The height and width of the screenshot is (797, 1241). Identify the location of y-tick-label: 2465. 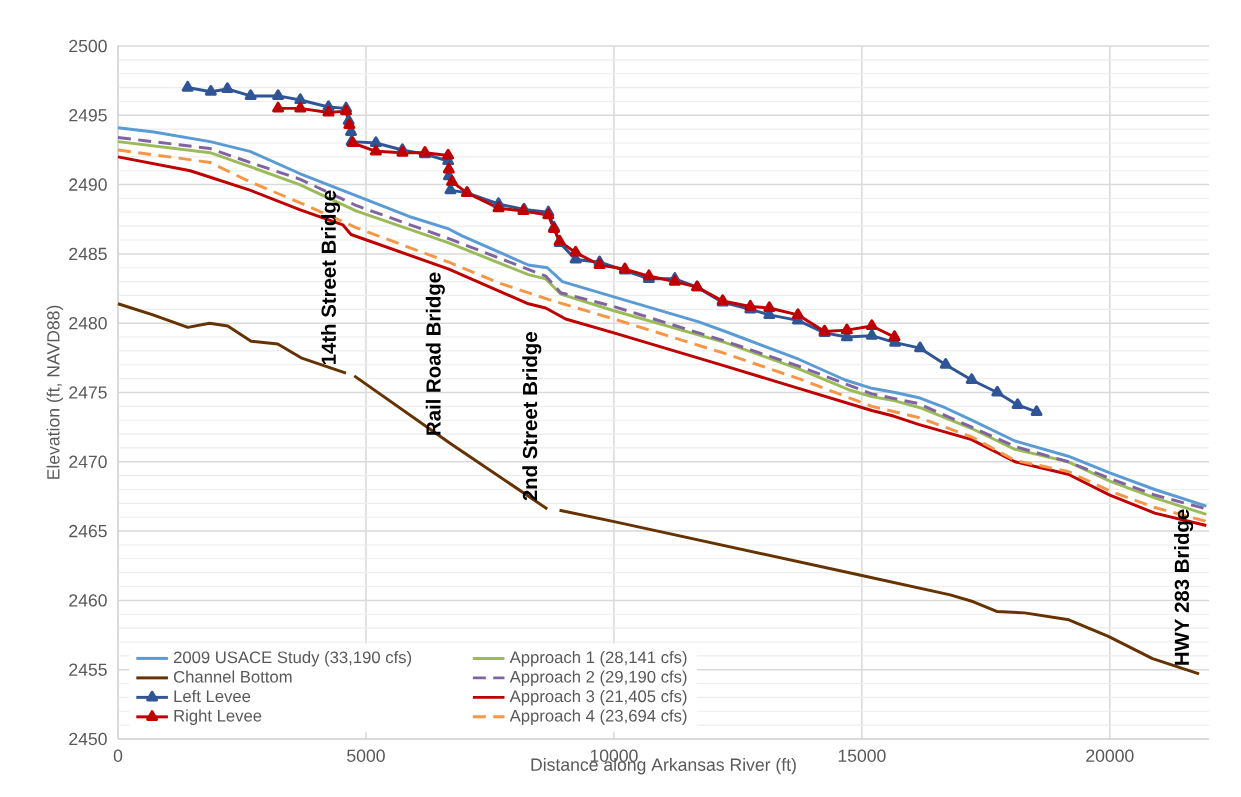
(88, 531).